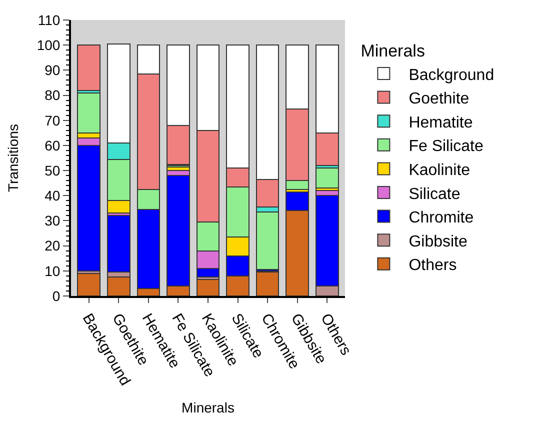 Image resolution: width=545 pixels, height=425 pixels. I want to click on legend-label: Fe Silicate, so click(446, 147).